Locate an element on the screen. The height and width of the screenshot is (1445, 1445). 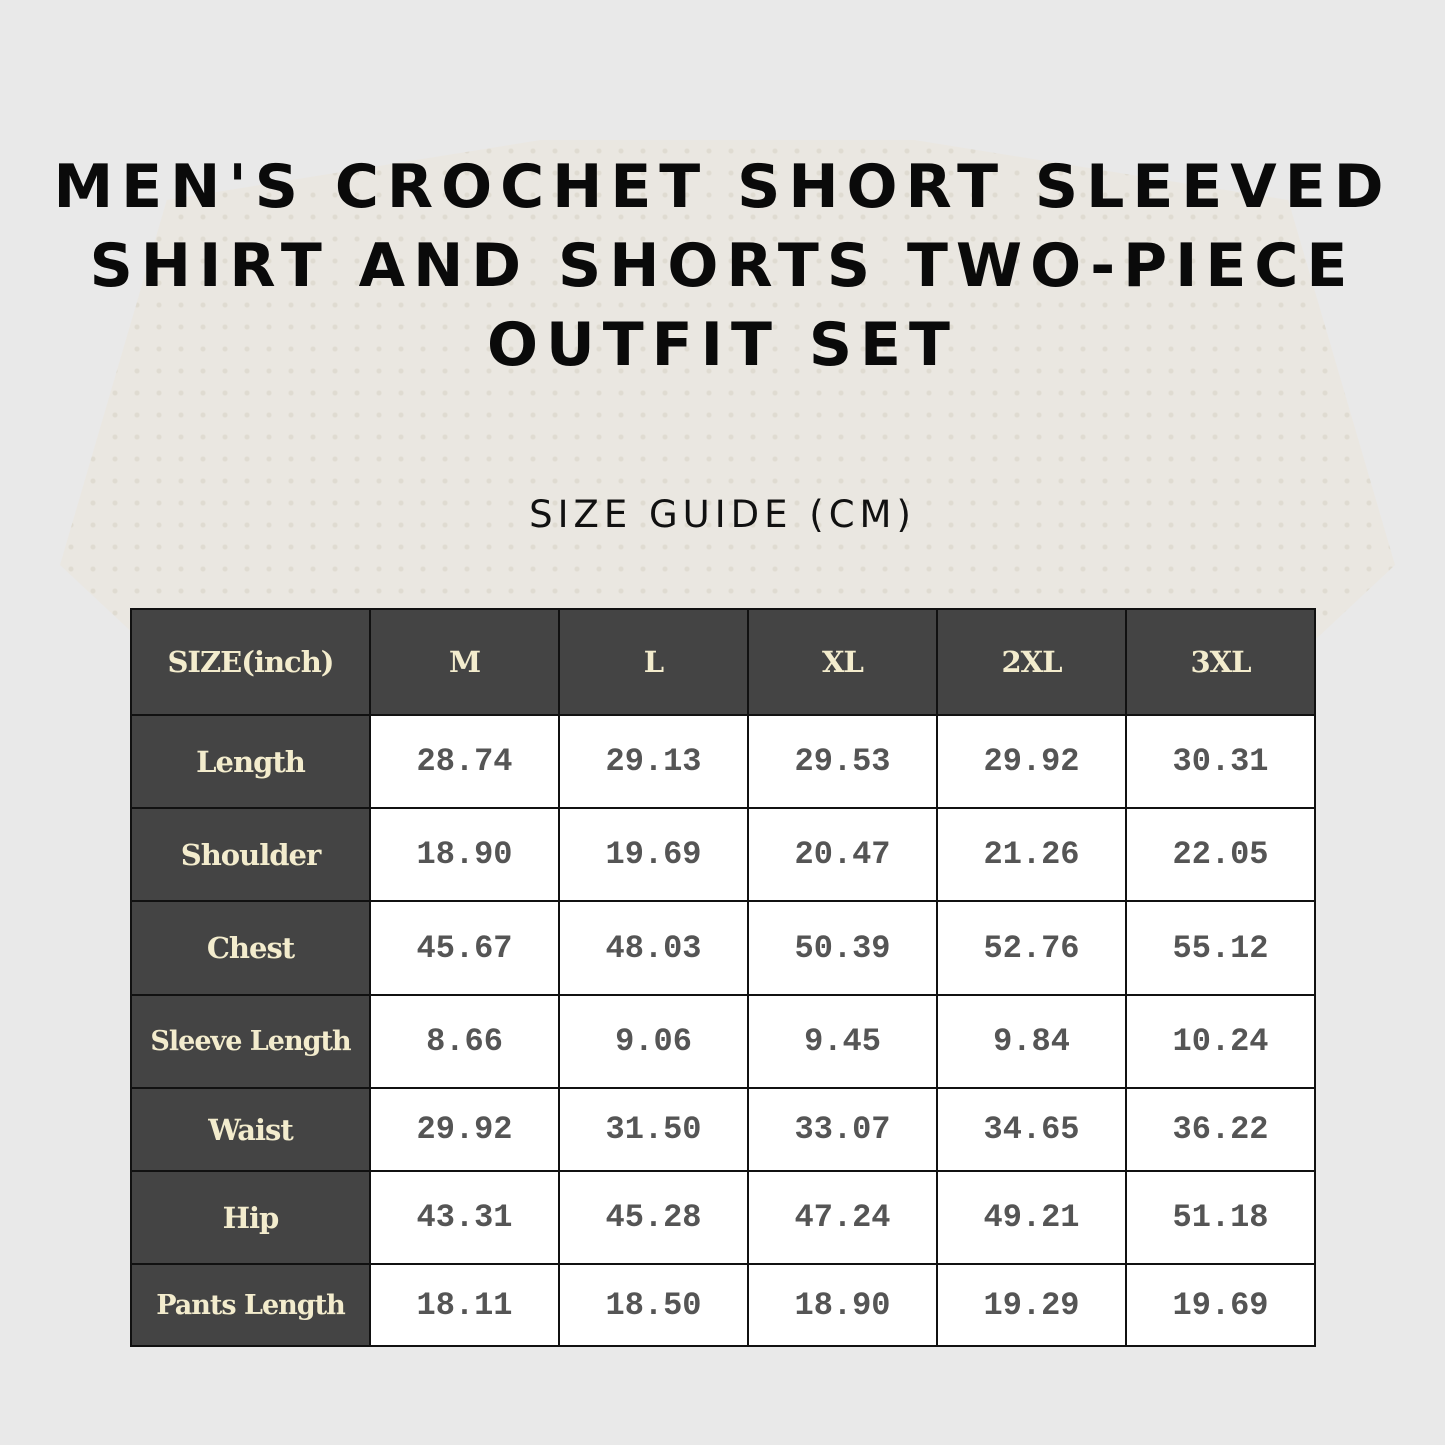
table-row: Shoulder 18.90 19.69 20.47 21.26 22.05 is located at coordinates (723, 854).